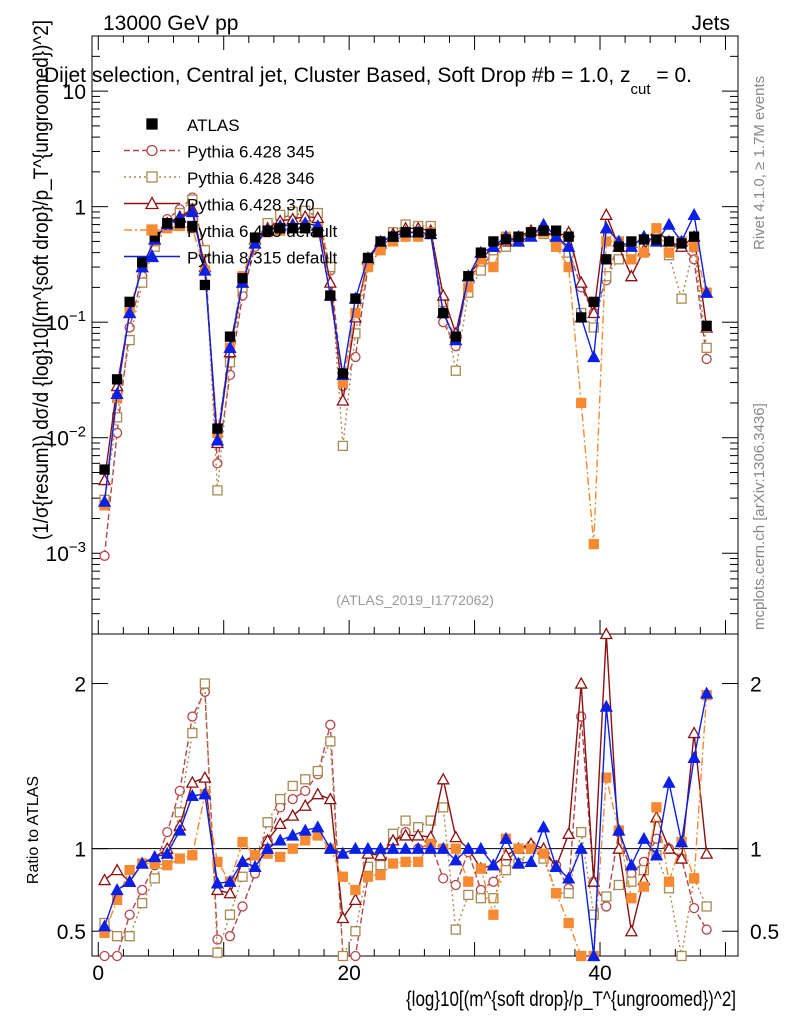 Image resolution: width=786 pixels, height=1024 pixels. What do you see at coordinates (80, 850) in the screenshot?
I see `ratio-y-tick-label: 1` at bounding box center [80, 850].